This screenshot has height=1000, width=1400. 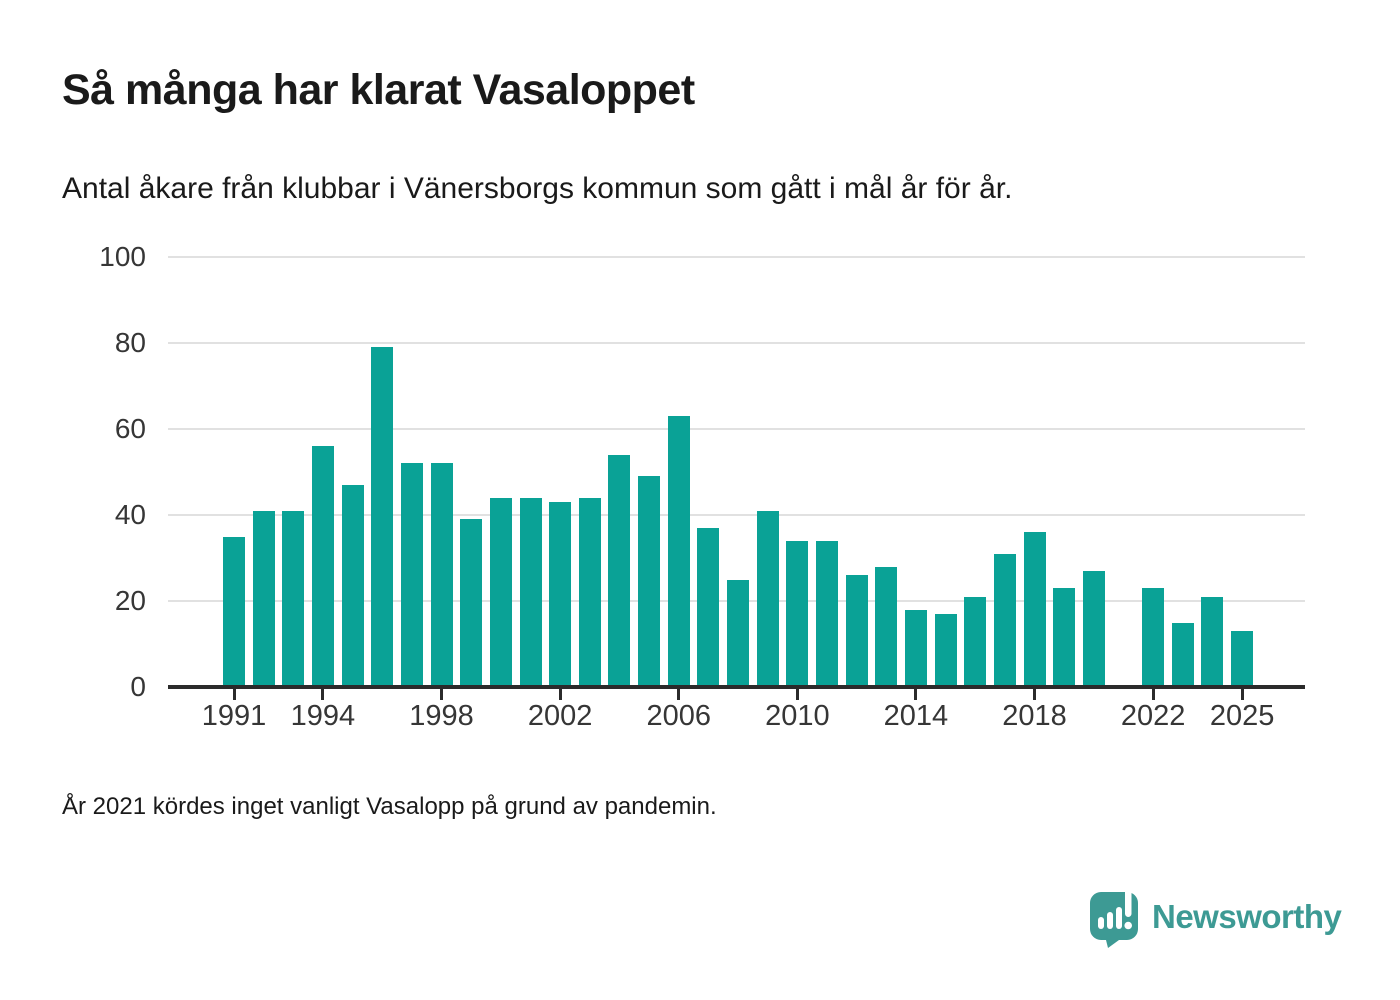 What do you see at coordinates (827, 613) in the screenshot?
I see `bar-2011` at bounding box center [827, 613].